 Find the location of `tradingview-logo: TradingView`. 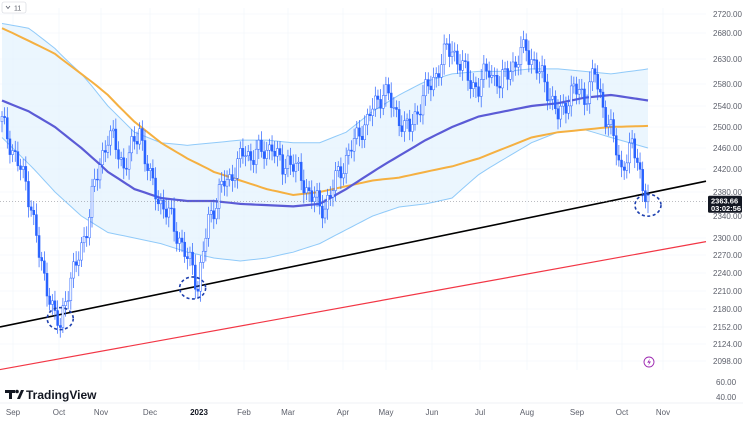

tradingview-logo: TradingView is located at coordinates (51, 395).